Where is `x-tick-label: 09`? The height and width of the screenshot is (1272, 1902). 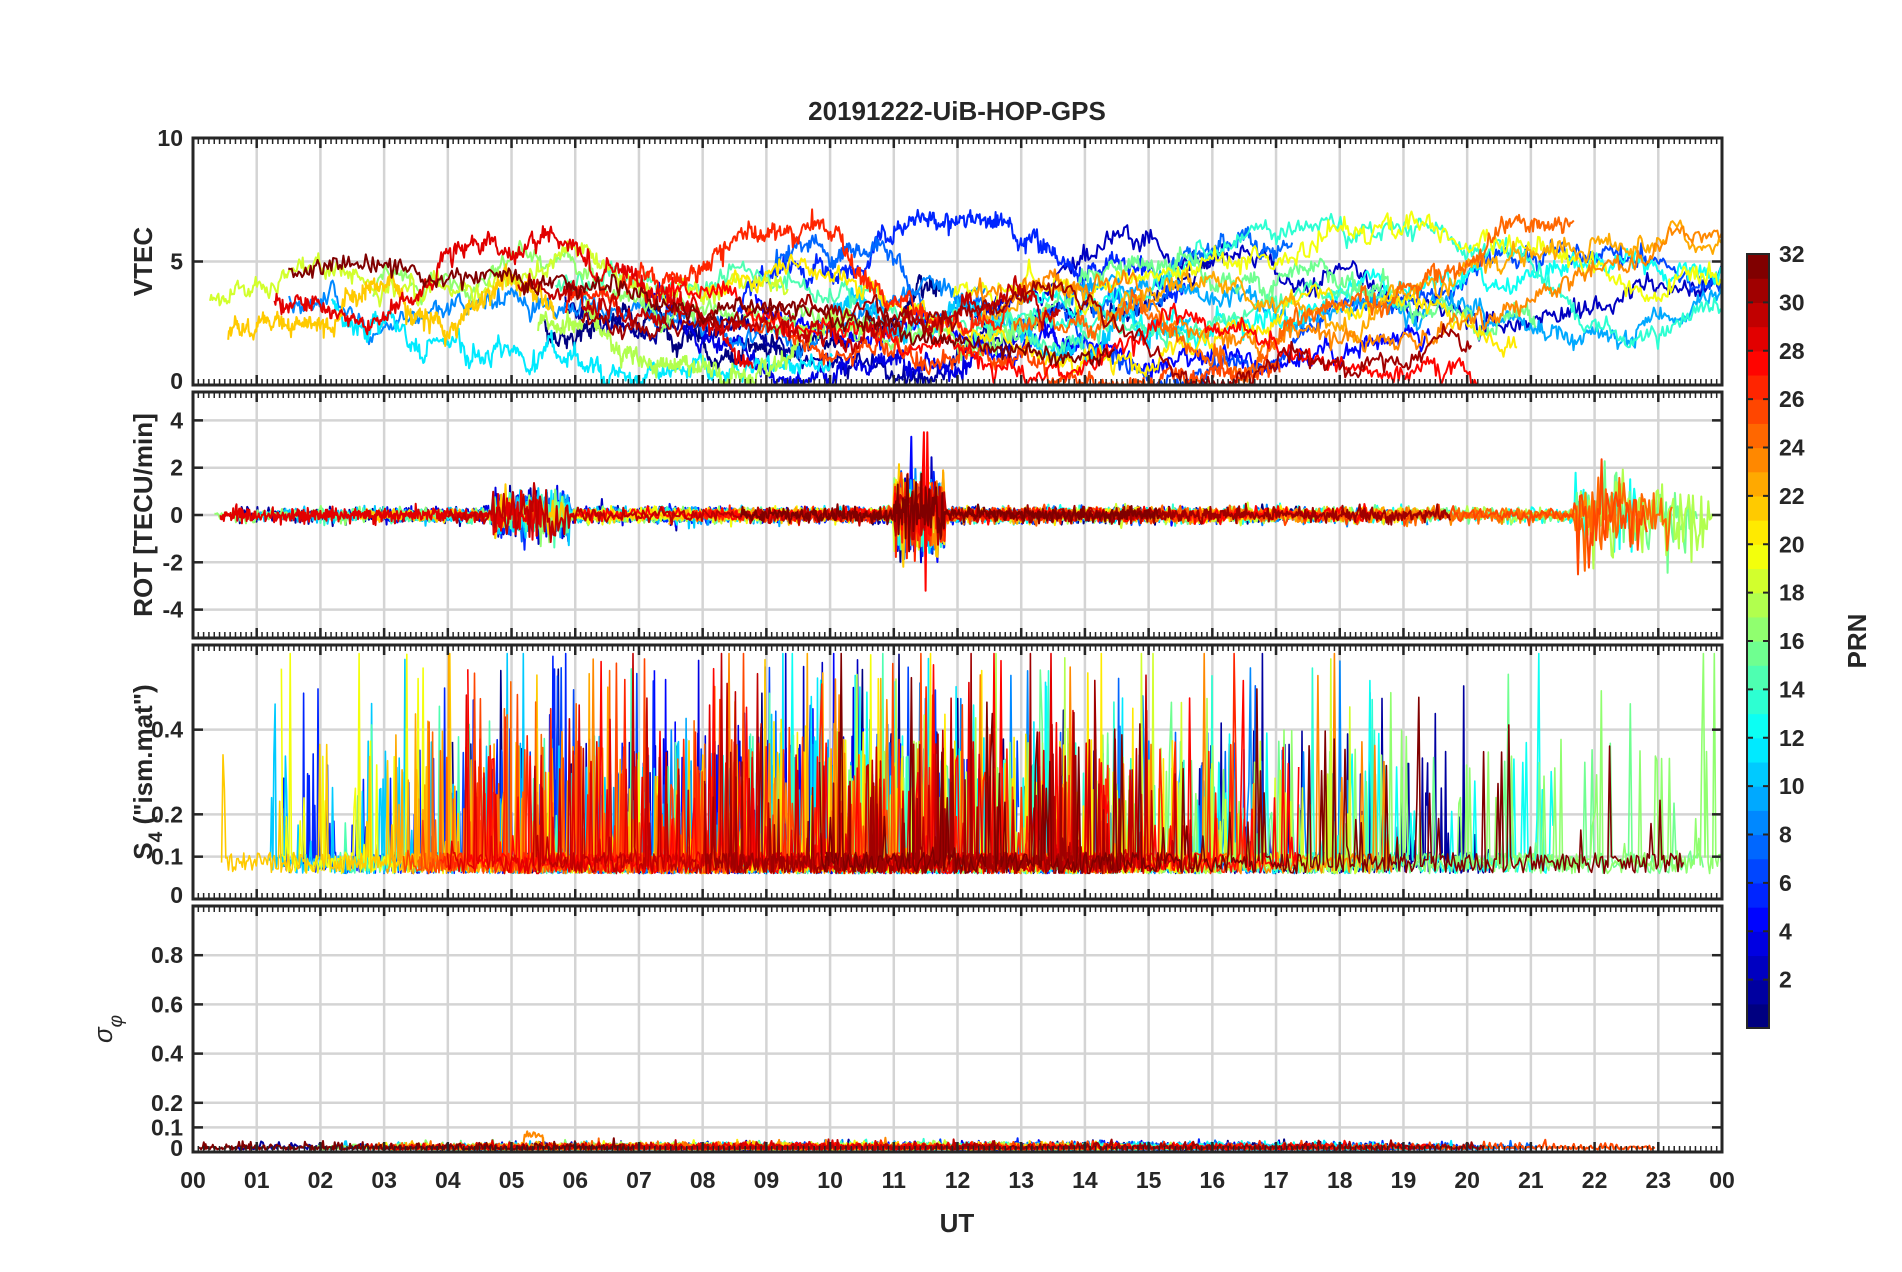 x-tick-label: 09 is located at coordinates (767, 1180).